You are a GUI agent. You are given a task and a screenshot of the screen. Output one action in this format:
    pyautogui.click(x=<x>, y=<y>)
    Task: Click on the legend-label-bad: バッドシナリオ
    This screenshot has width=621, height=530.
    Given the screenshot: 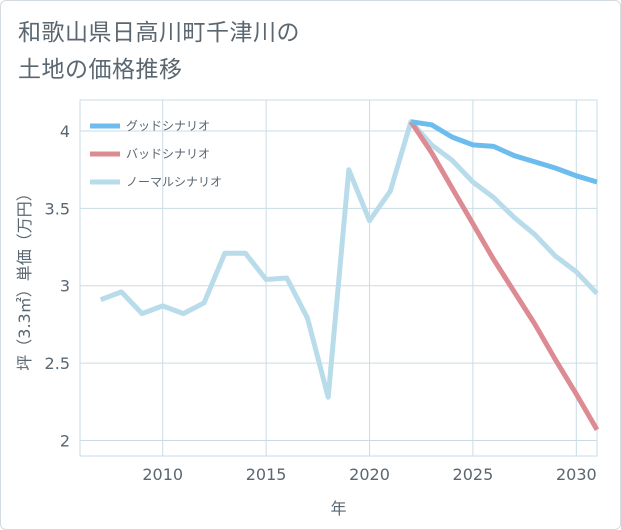 What is the action you would take?
    pyautogui.click(x=168, y=154)
    